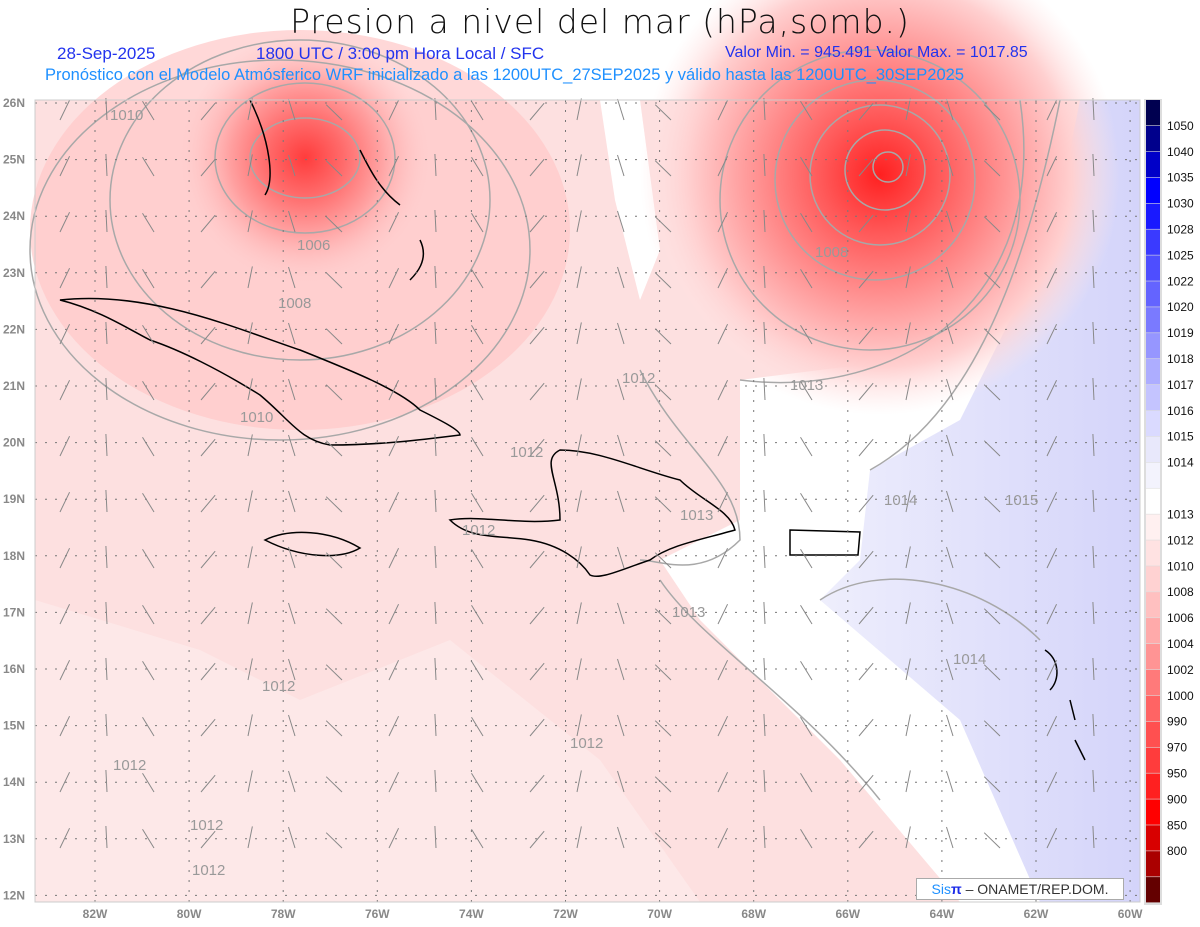 This screenshot has width=1200, height=927. What do you see at coordinates (14, 726) in the screenshot?
I see `lat-label: 15N` at bounding box center [14, 726].